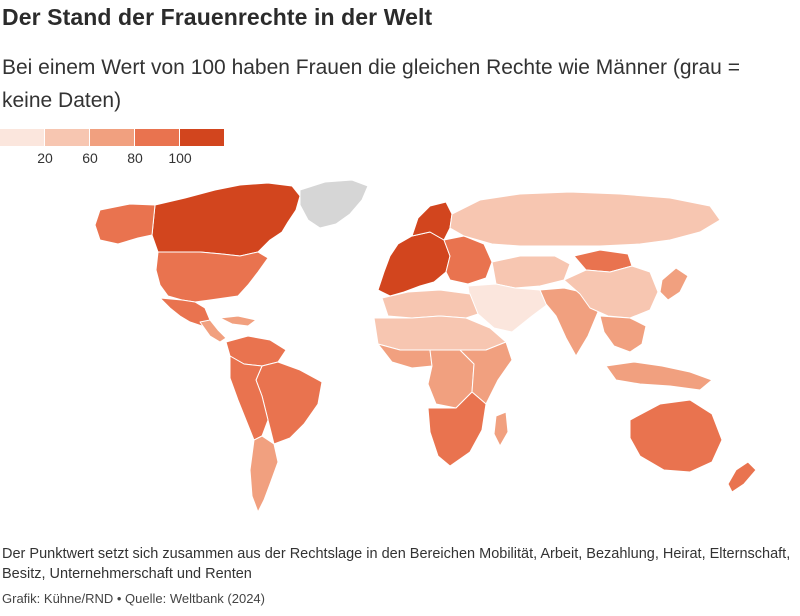 The width and height of the screenshot is (800, 616). Describe the element at coordinates (457, 429) in the screenshot. I see `region-southern-africa` at that location.